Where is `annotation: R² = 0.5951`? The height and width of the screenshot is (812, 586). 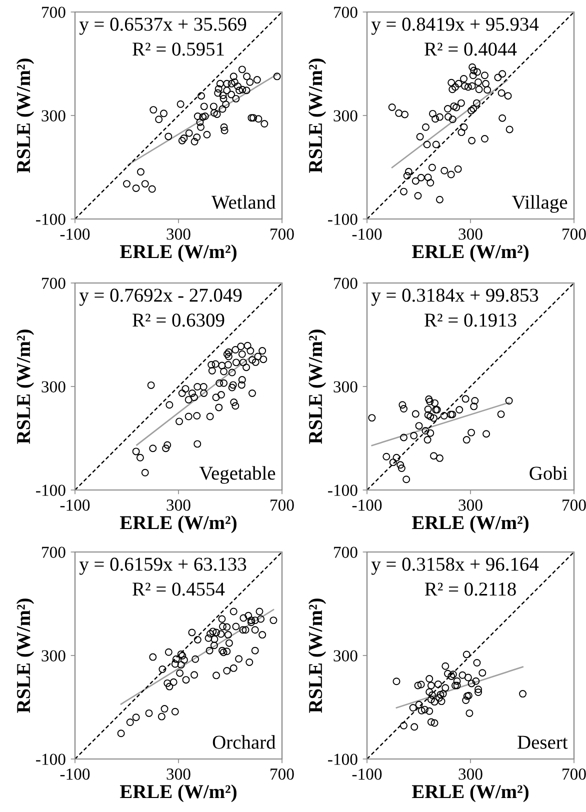 annotation: R² = 0.5951 is located at coordinates (178, 49).